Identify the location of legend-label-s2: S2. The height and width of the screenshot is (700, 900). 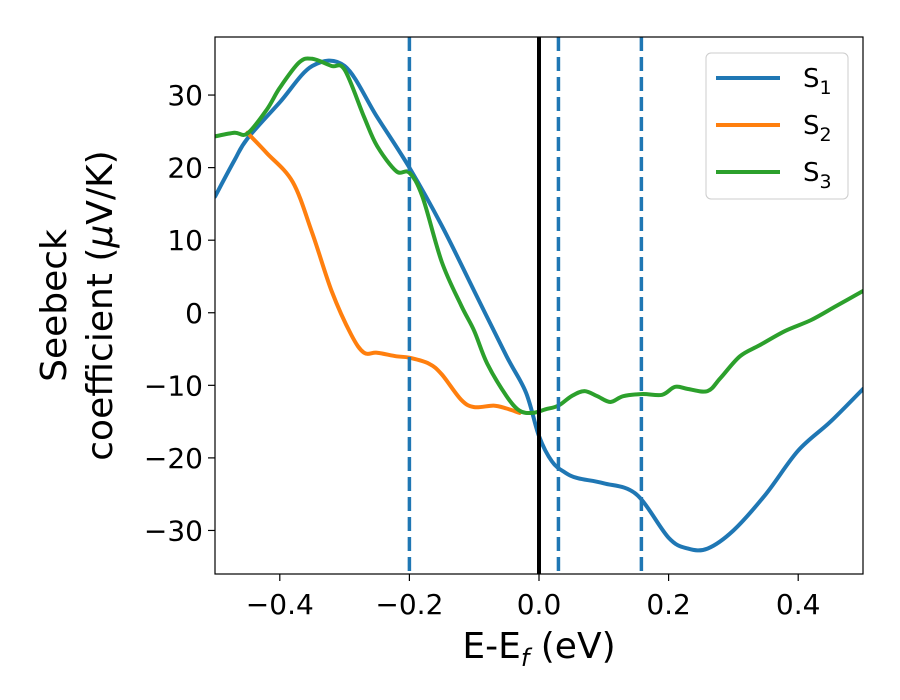
(817, 128).